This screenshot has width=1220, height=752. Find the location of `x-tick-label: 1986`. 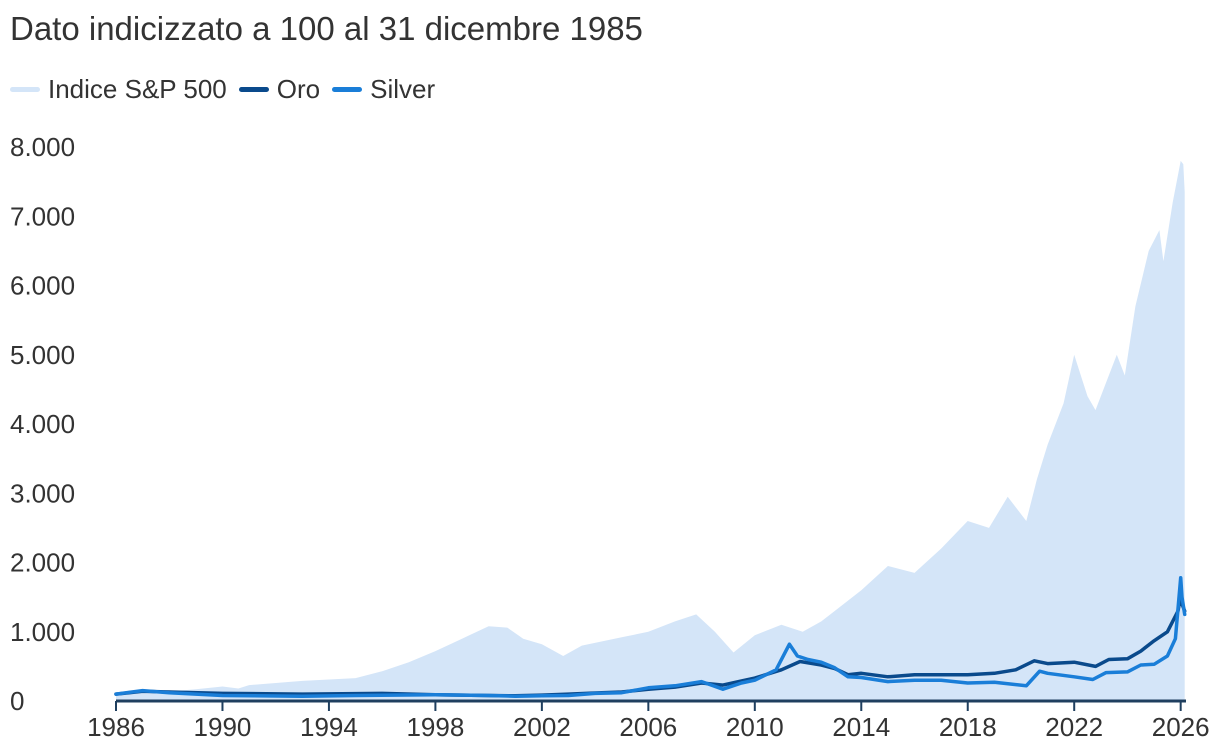

x-tick-label: 1986 is located at coordinates (116, 727).